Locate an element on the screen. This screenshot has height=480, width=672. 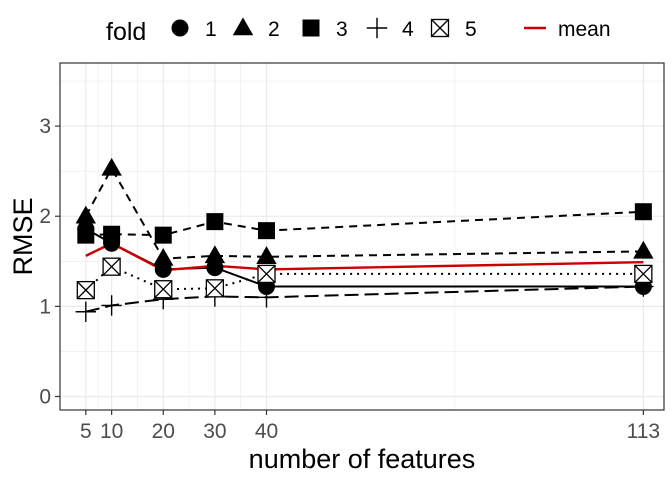
x-tick-label: 10 is located at coordinates (111, 431).